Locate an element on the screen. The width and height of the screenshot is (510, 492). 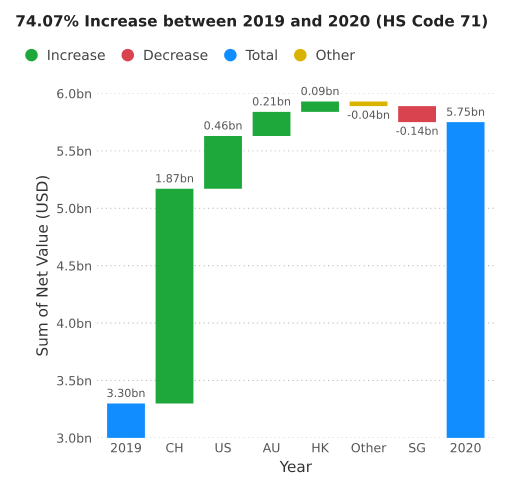
x-tick-label: 2019 is located at coordinates (126, 447).